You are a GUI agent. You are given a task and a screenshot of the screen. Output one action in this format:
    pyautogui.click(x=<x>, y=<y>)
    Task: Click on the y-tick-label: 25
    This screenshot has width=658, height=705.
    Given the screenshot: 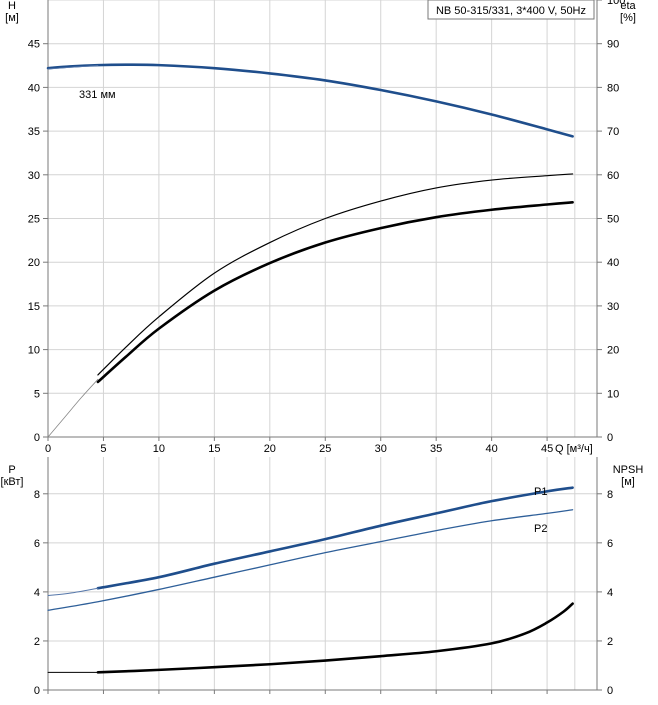 What is the action you would take?
    pyautogui.click(x=34, y=220)
    